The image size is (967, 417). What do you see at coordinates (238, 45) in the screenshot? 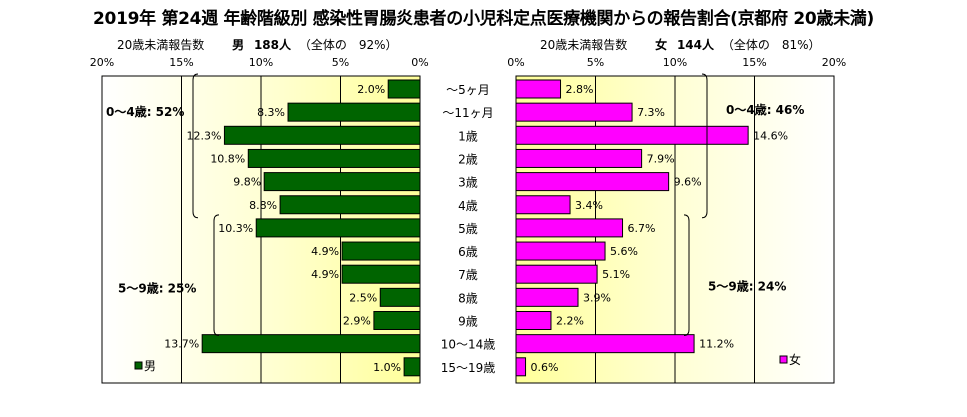
I see `male-header-sex: 男` at bounding box center [238, 45].